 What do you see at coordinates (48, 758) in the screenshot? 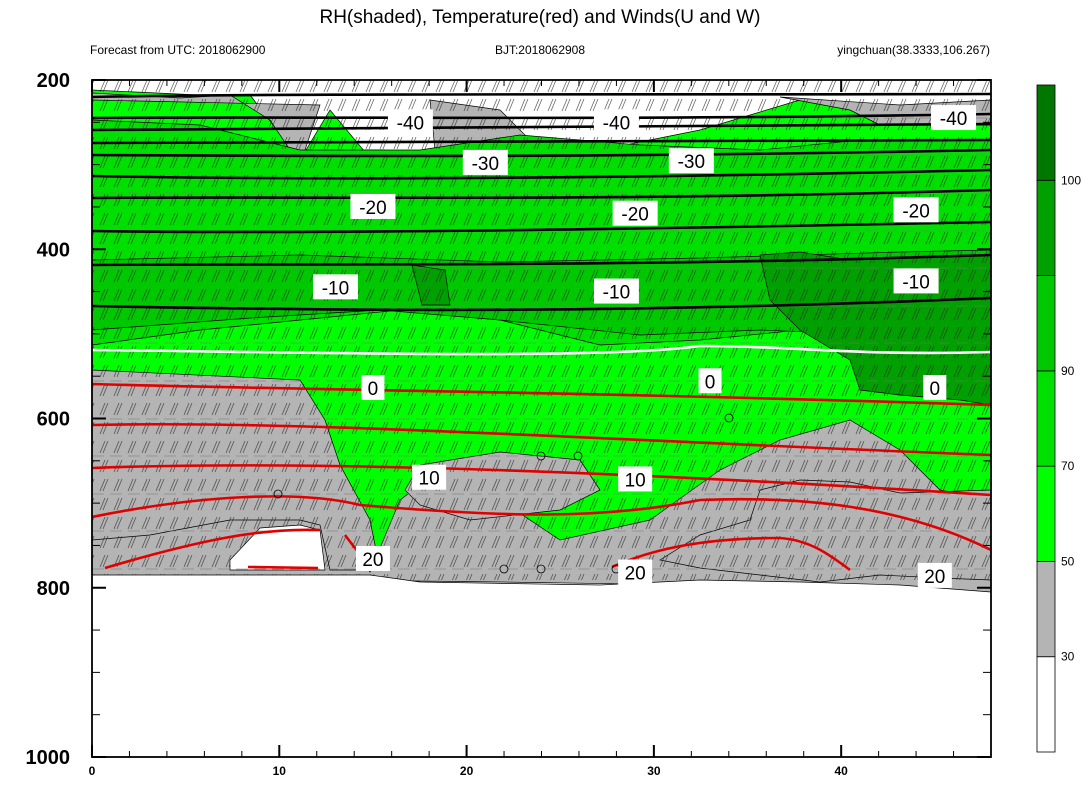
I see `y-tick-label: 1000` at bounding box center [48, 758].